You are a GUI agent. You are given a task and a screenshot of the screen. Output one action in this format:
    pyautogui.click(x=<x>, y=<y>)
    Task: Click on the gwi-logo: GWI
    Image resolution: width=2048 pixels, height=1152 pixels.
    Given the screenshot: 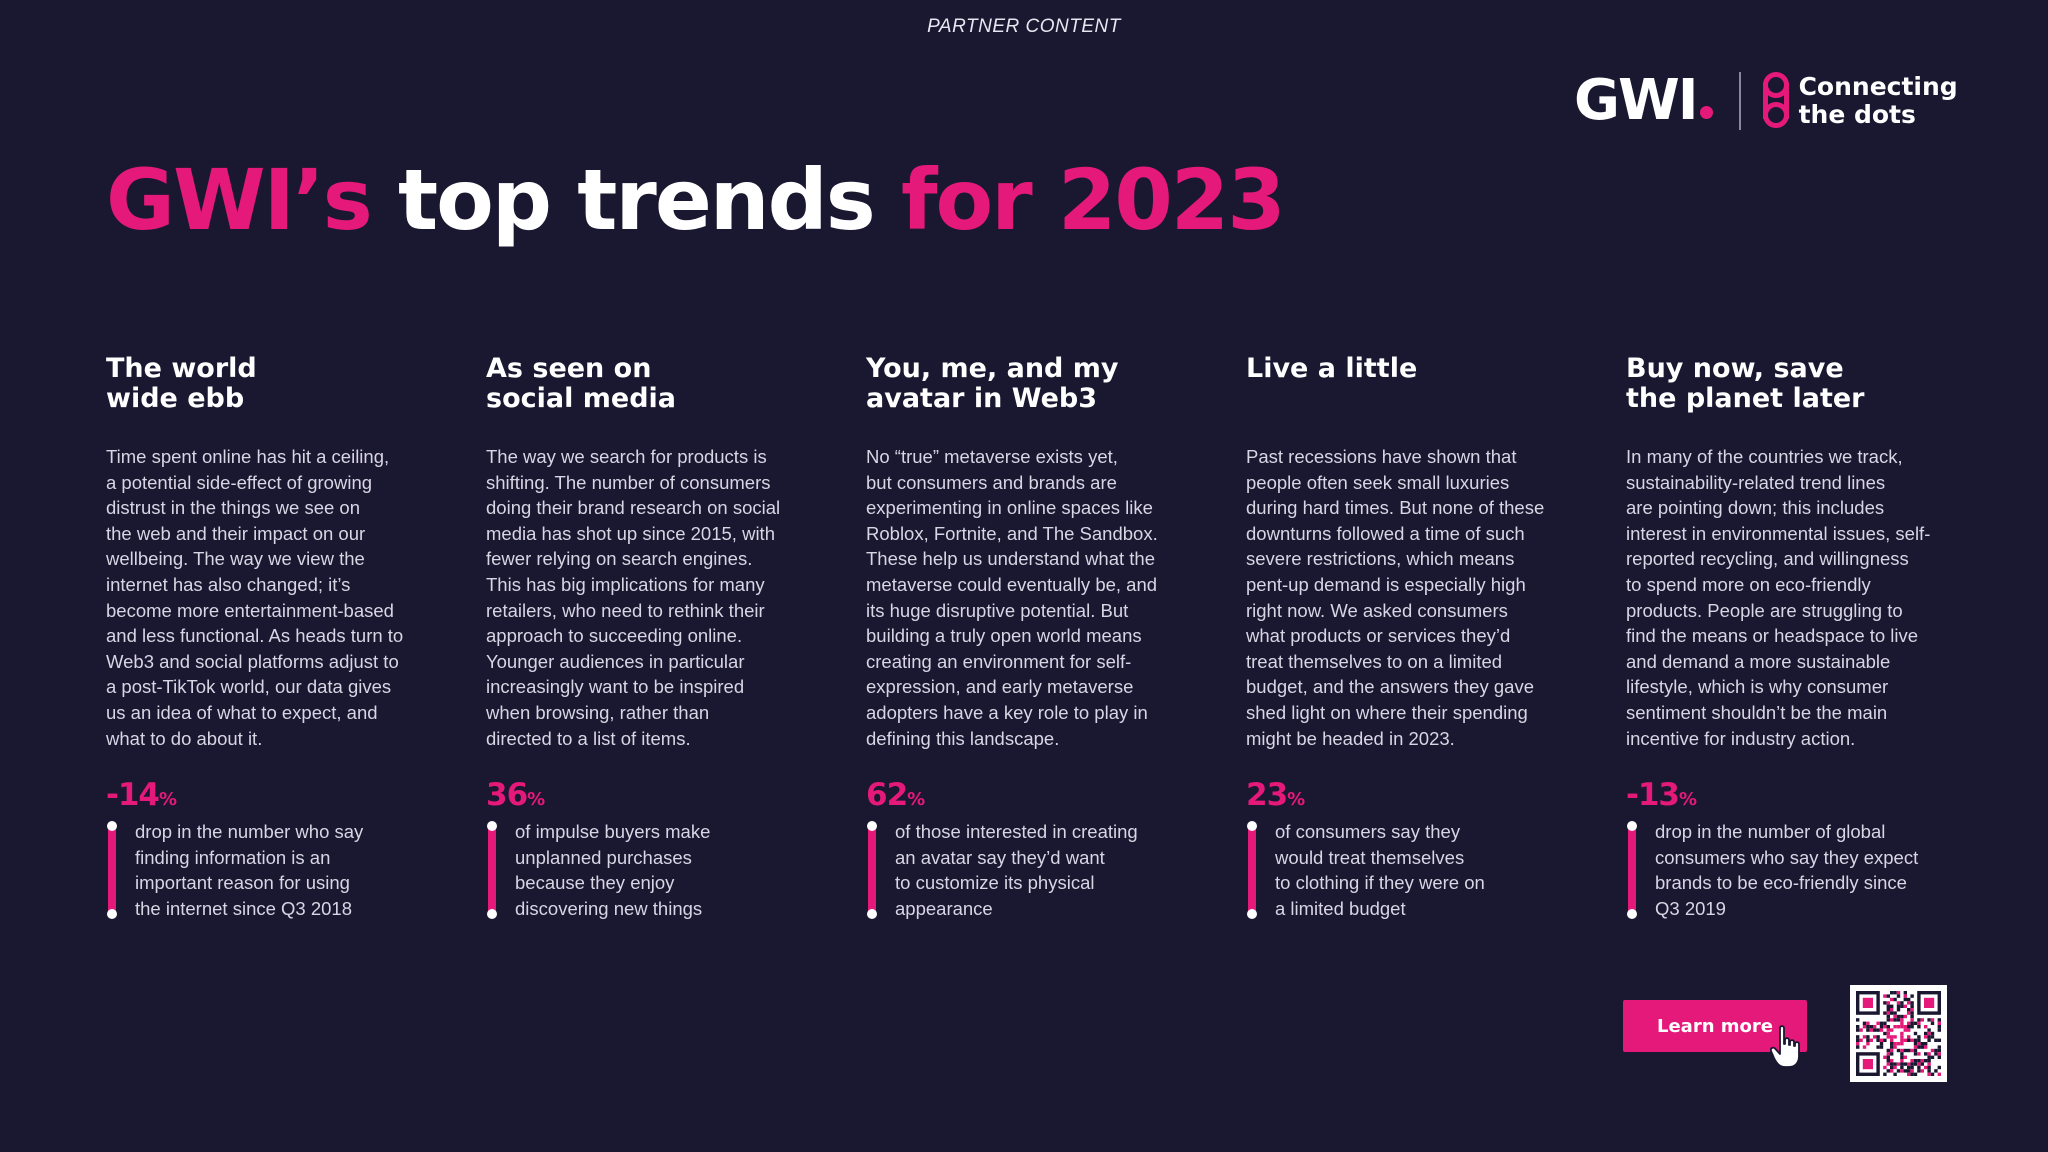 What is the action you would take?
    pyautogui.click(x=1643, y=101)
    